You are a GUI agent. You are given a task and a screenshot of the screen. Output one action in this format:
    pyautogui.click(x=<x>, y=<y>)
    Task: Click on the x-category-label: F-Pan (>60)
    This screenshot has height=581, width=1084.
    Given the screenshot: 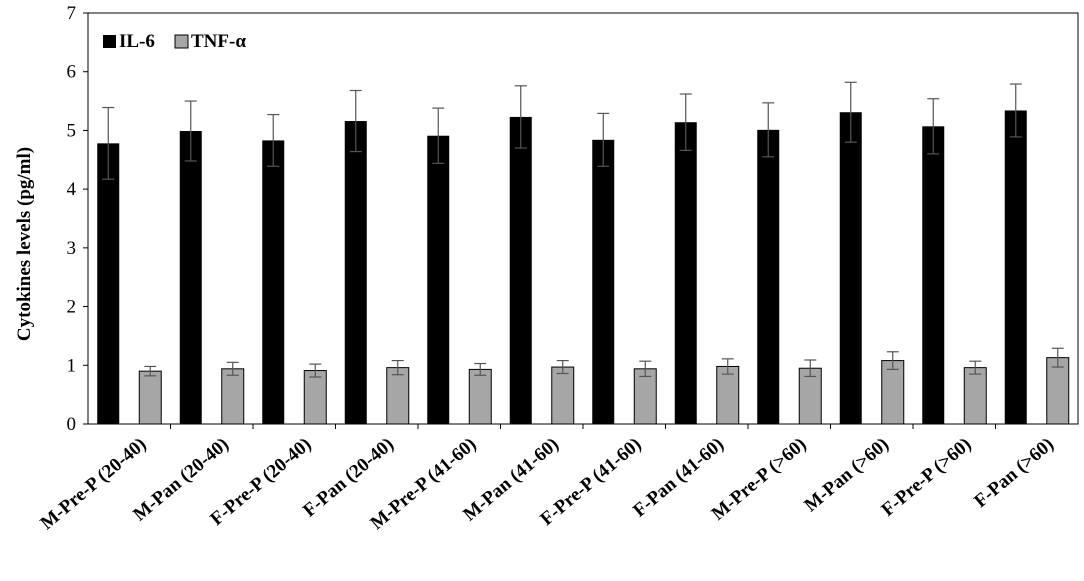 What is the action you would take?
    pyautogui.click(x=1014, y=473)
    